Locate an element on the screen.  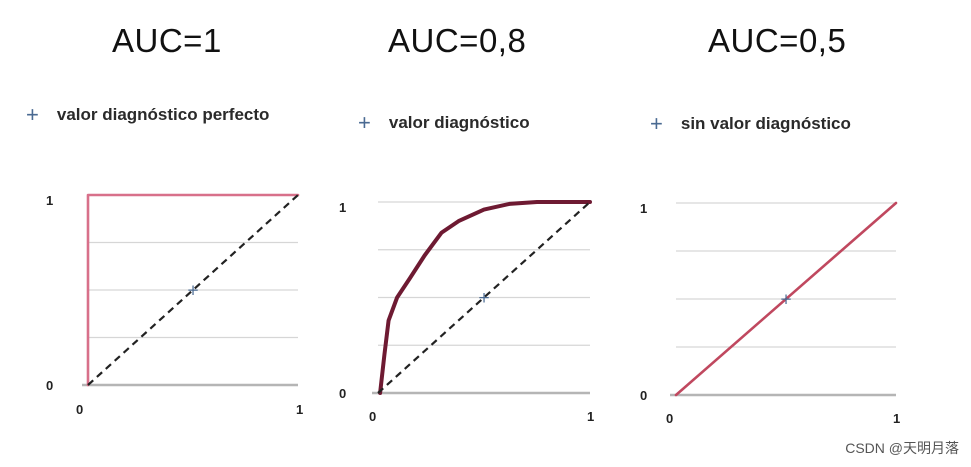
legend-label-1: valor diagnóstico perfecto is located at coordinates (163, 114).